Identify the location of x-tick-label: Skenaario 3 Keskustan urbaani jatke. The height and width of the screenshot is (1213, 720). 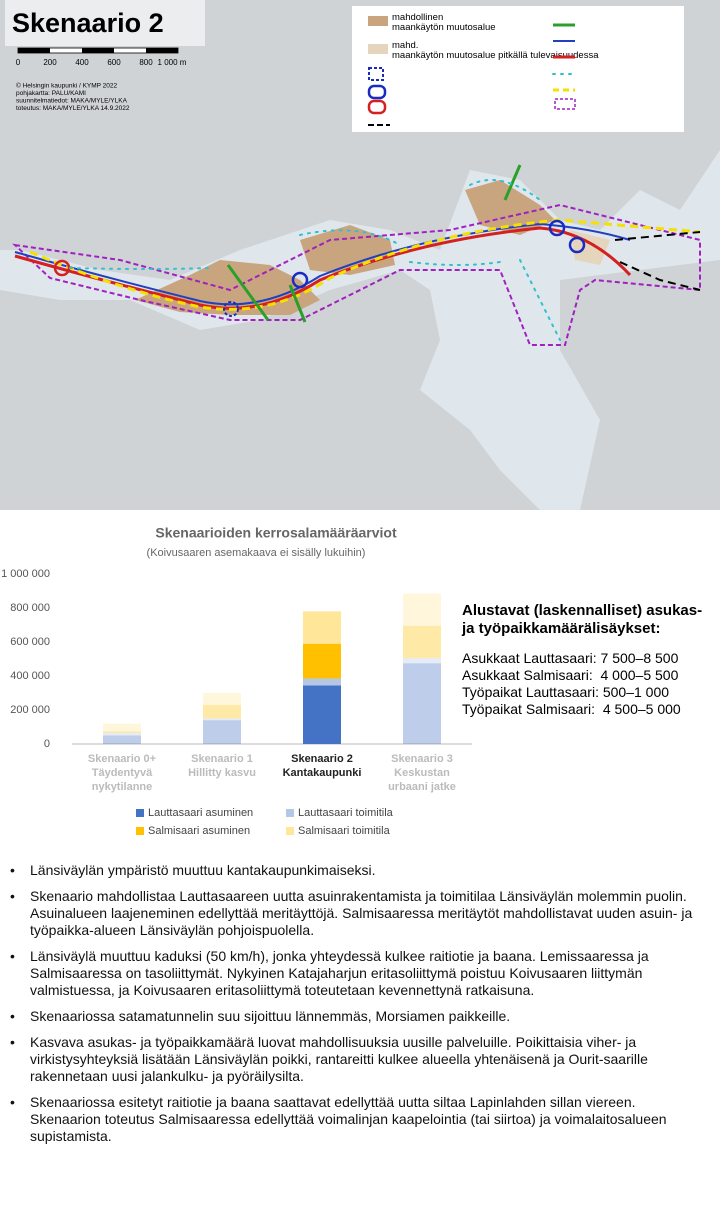
(422, 773).